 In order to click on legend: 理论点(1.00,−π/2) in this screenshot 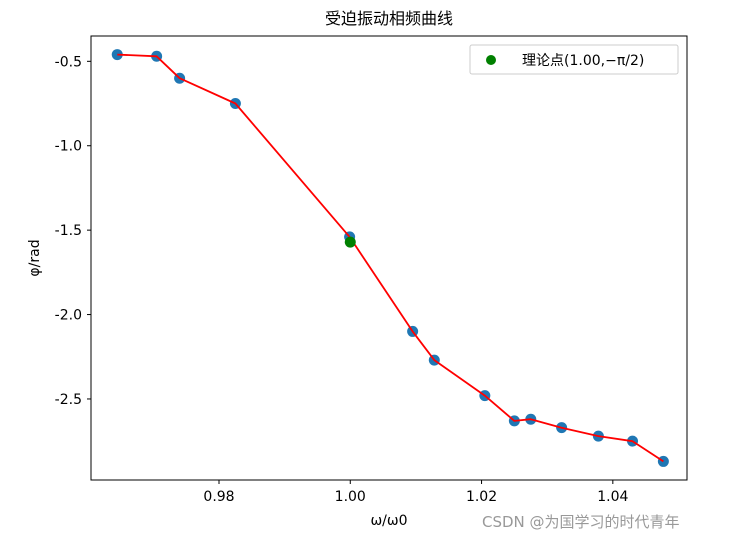, I will do `click(574, 59)`.